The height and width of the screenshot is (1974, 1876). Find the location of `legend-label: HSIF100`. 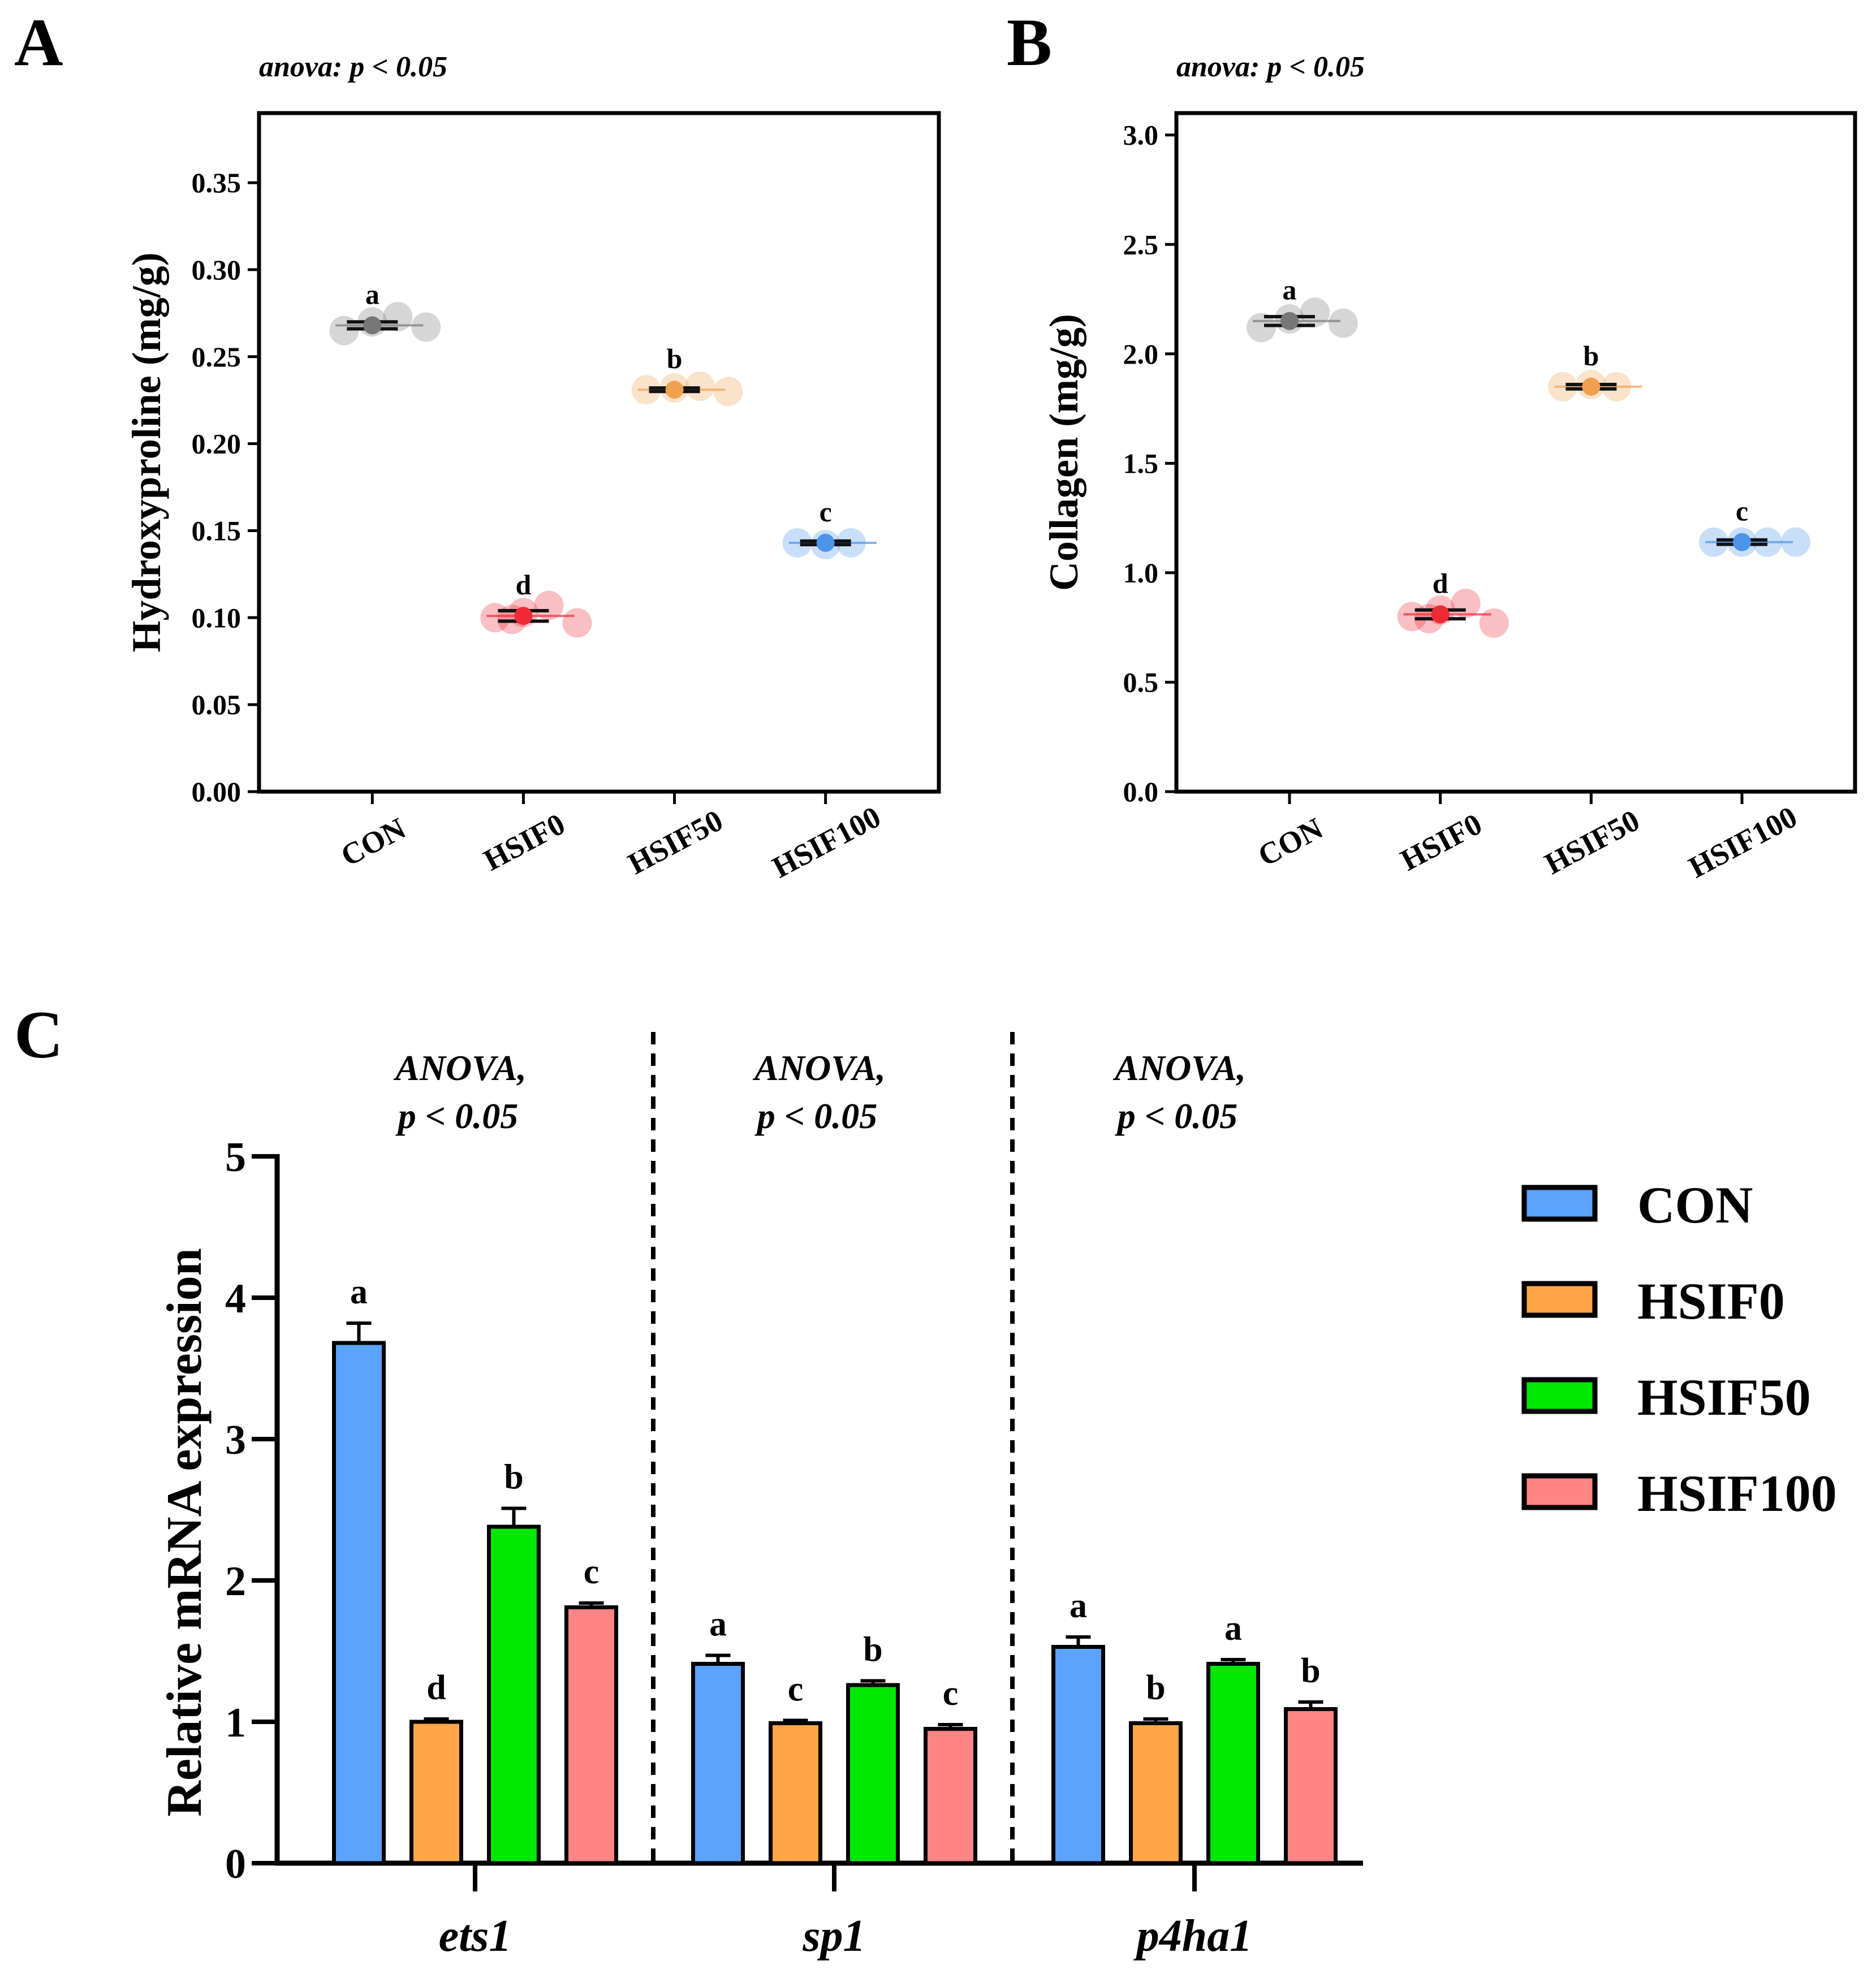

legend-label: HSIF100 is located at coordinates (1737, 1493).